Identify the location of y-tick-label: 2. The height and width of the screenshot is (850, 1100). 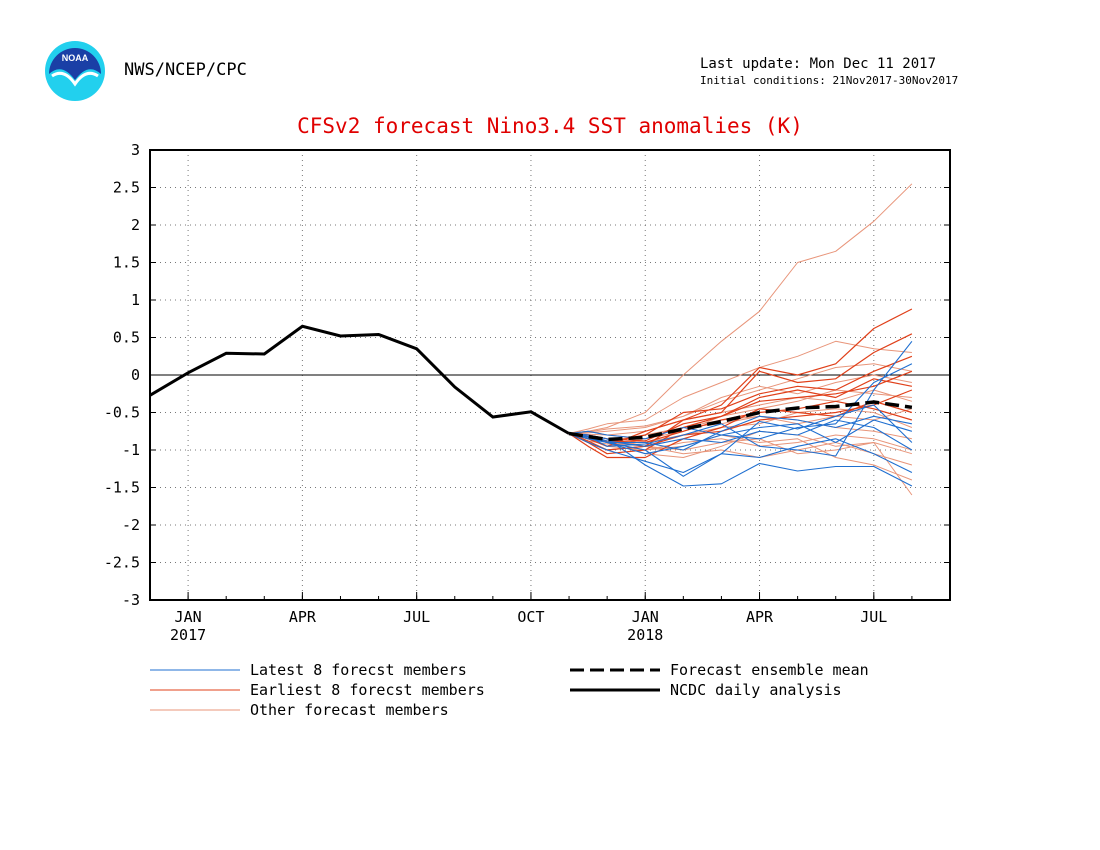
(135, 225).